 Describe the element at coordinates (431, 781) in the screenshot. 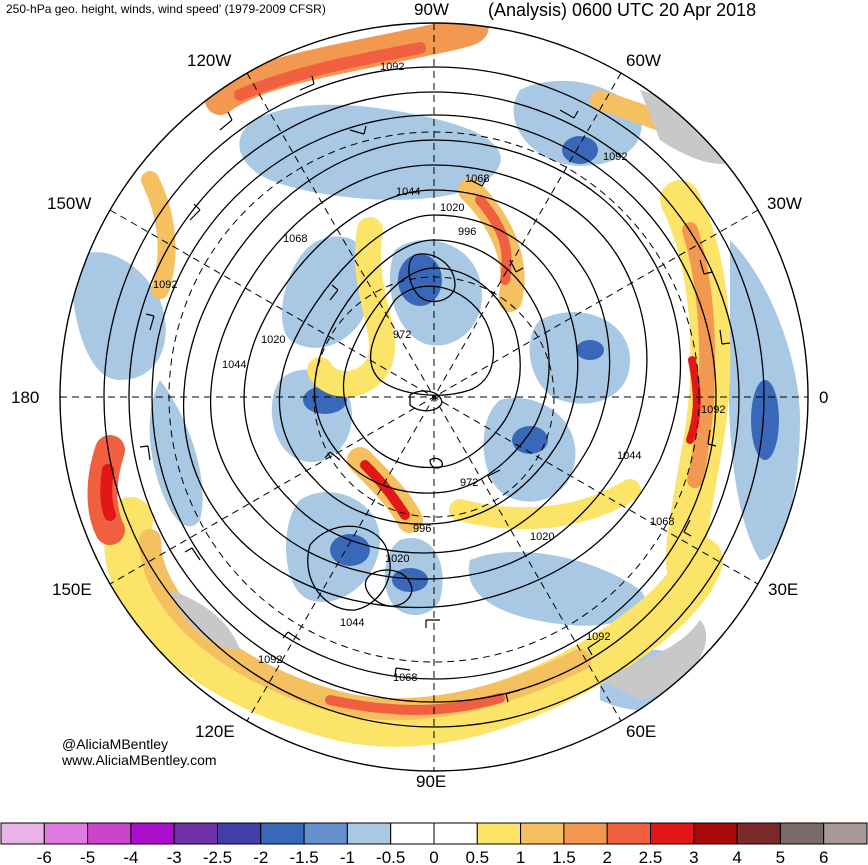

I see `longitude-label-90e: 90E` at that location.